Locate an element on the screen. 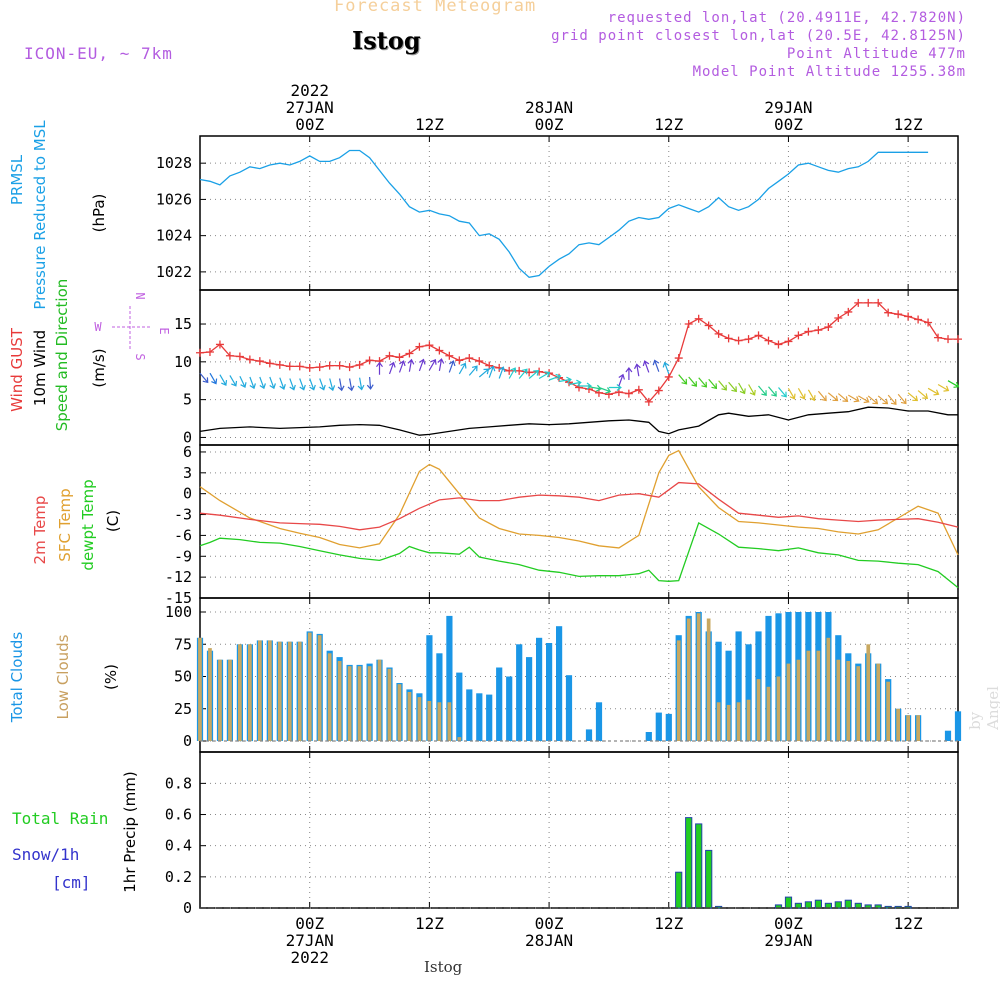 This screenshot has width=1000, height=1000. temp-sfc-label: SFC Temp is located at coordinates (65, 524).